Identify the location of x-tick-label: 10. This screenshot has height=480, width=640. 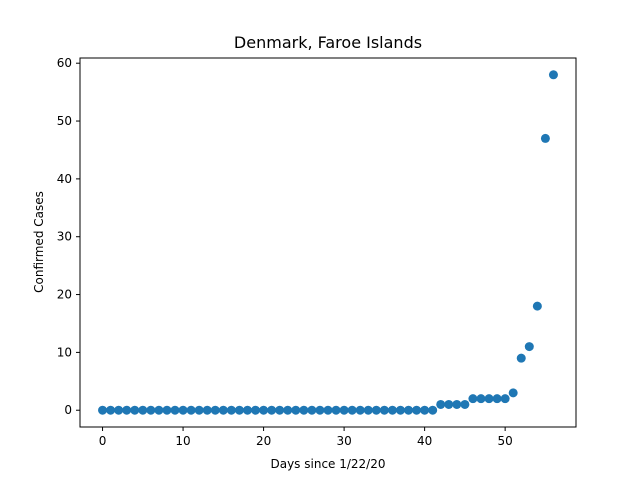
(182, 441).